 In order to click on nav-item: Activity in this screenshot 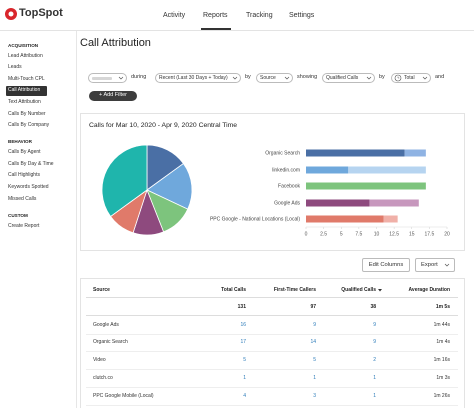, I will do `click(174, 16)`.